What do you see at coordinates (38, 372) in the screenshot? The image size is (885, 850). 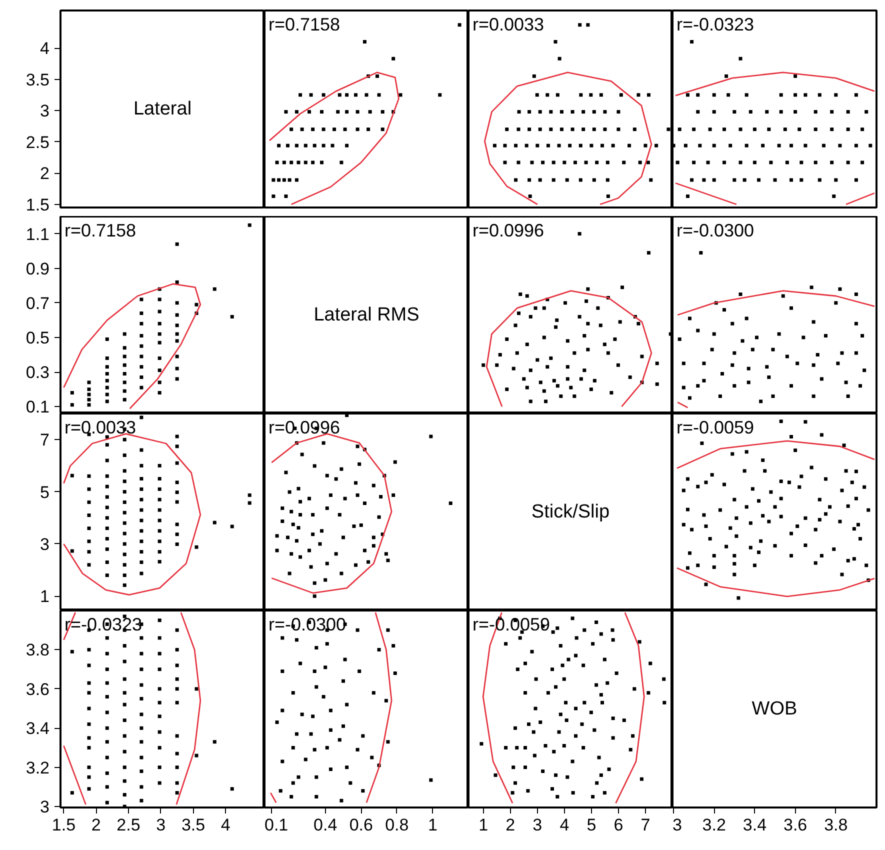 I see `y-tick-label: 0.3` at bounding box center [38, 372].